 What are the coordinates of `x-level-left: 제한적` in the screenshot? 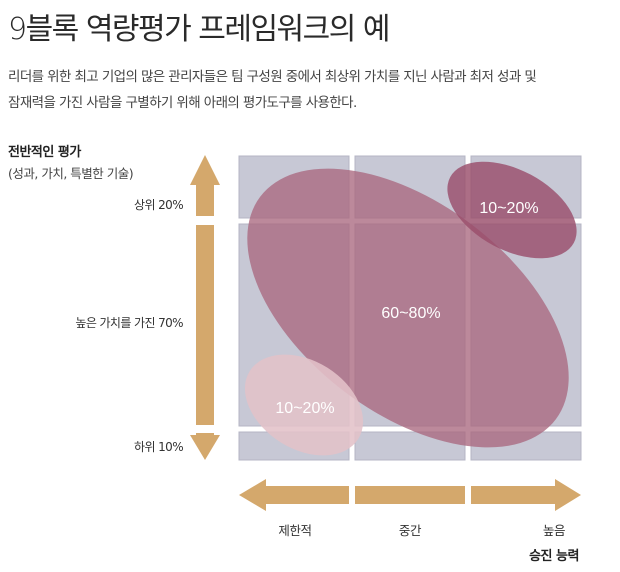 It's located at (295, 530).